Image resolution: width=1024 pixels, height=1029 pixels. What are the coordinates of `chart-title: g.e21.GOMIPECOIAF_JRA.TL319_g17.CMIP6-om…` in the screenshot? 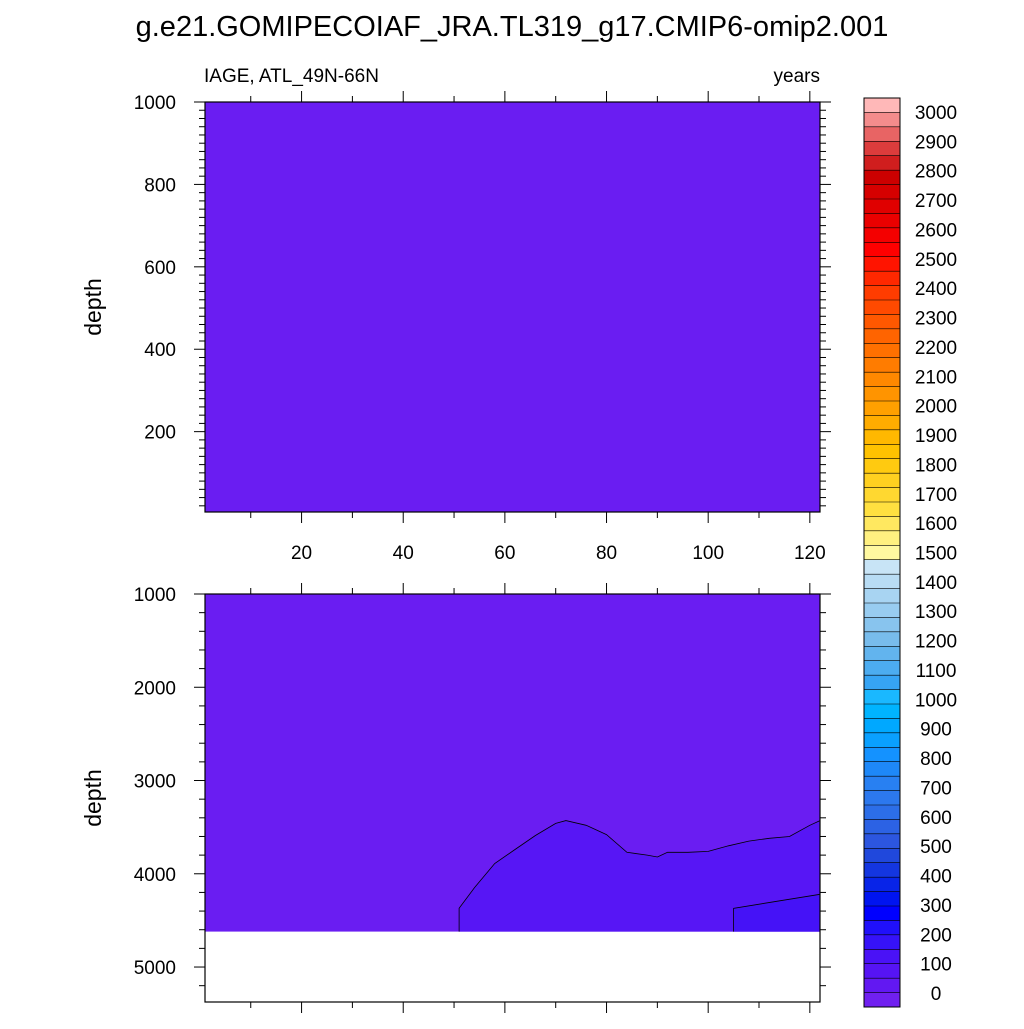 It's located at (512, 27).